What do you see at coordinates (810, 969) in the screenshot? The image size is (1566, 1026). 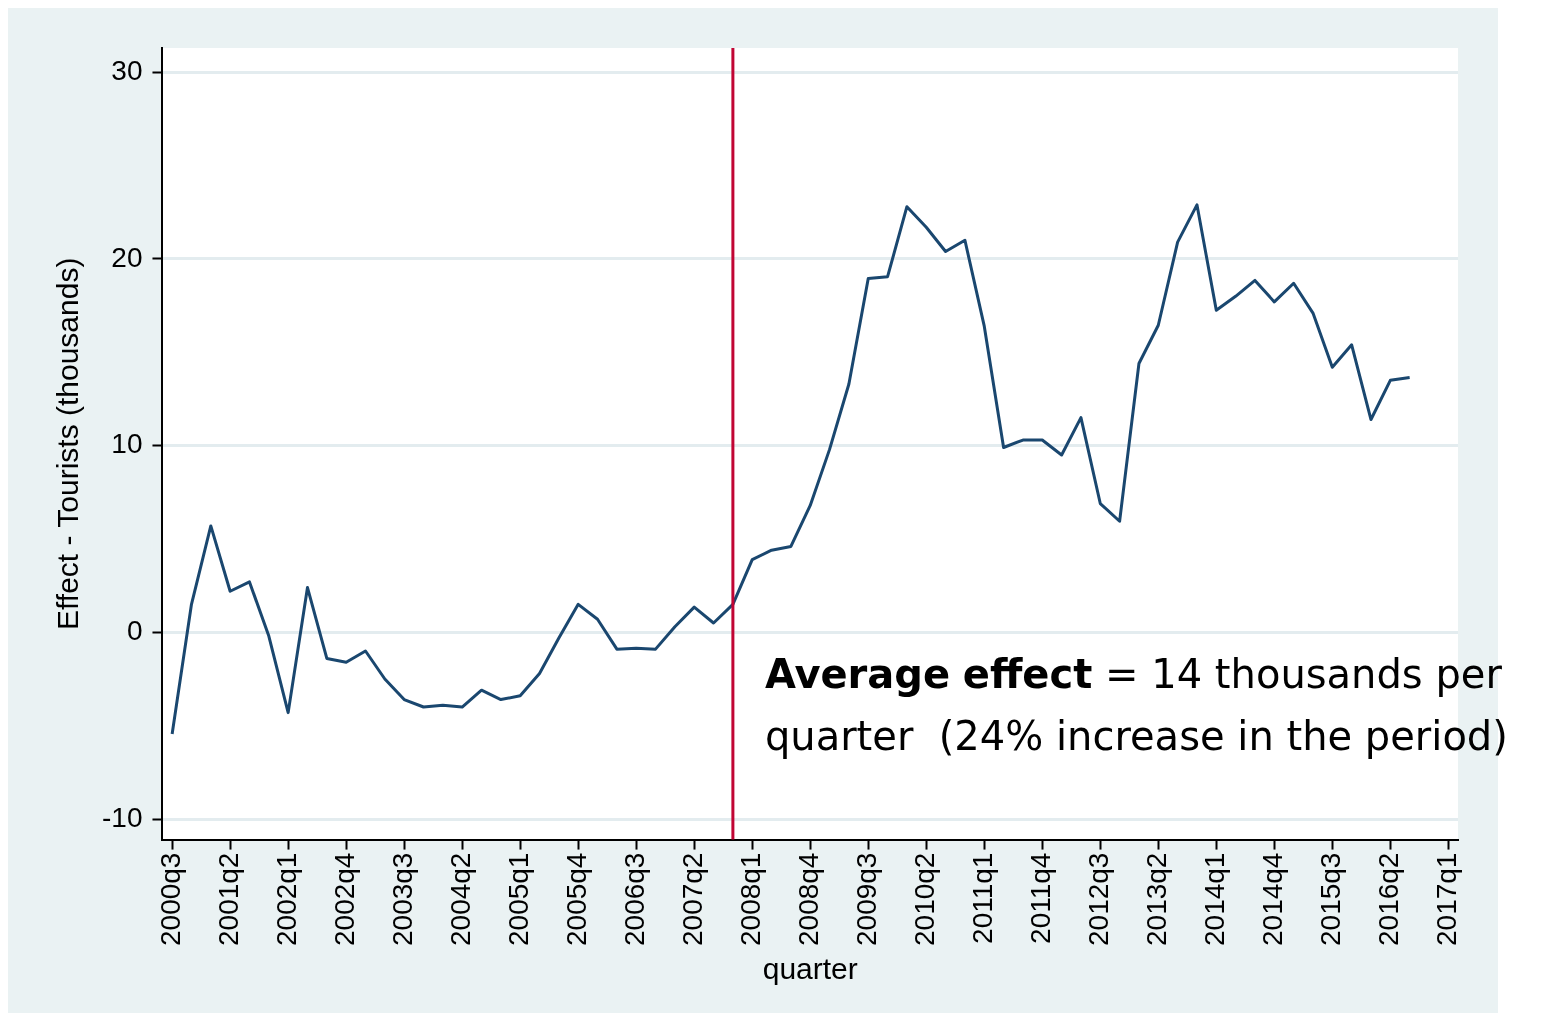 I see `x-axis-title: quarter` at bounding box center [810, 969].